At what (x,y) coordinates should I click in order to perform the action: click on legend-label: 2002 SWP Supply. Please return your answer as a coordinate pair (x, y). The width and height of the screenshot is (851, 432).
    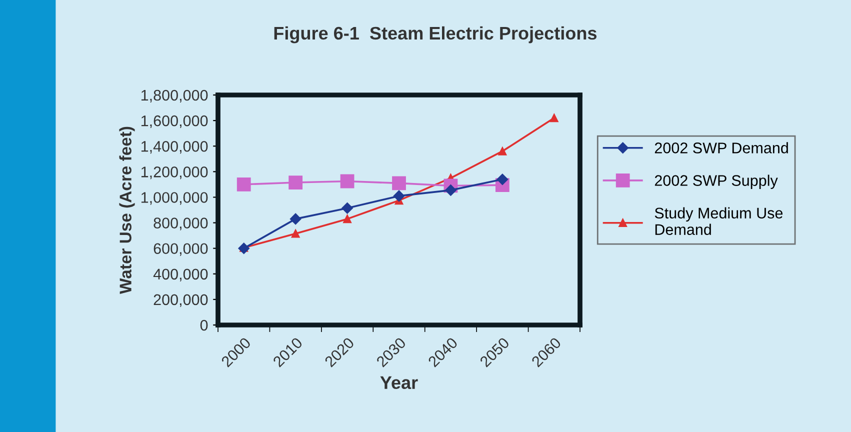
    Looking at the image, I should click on (716, 181).